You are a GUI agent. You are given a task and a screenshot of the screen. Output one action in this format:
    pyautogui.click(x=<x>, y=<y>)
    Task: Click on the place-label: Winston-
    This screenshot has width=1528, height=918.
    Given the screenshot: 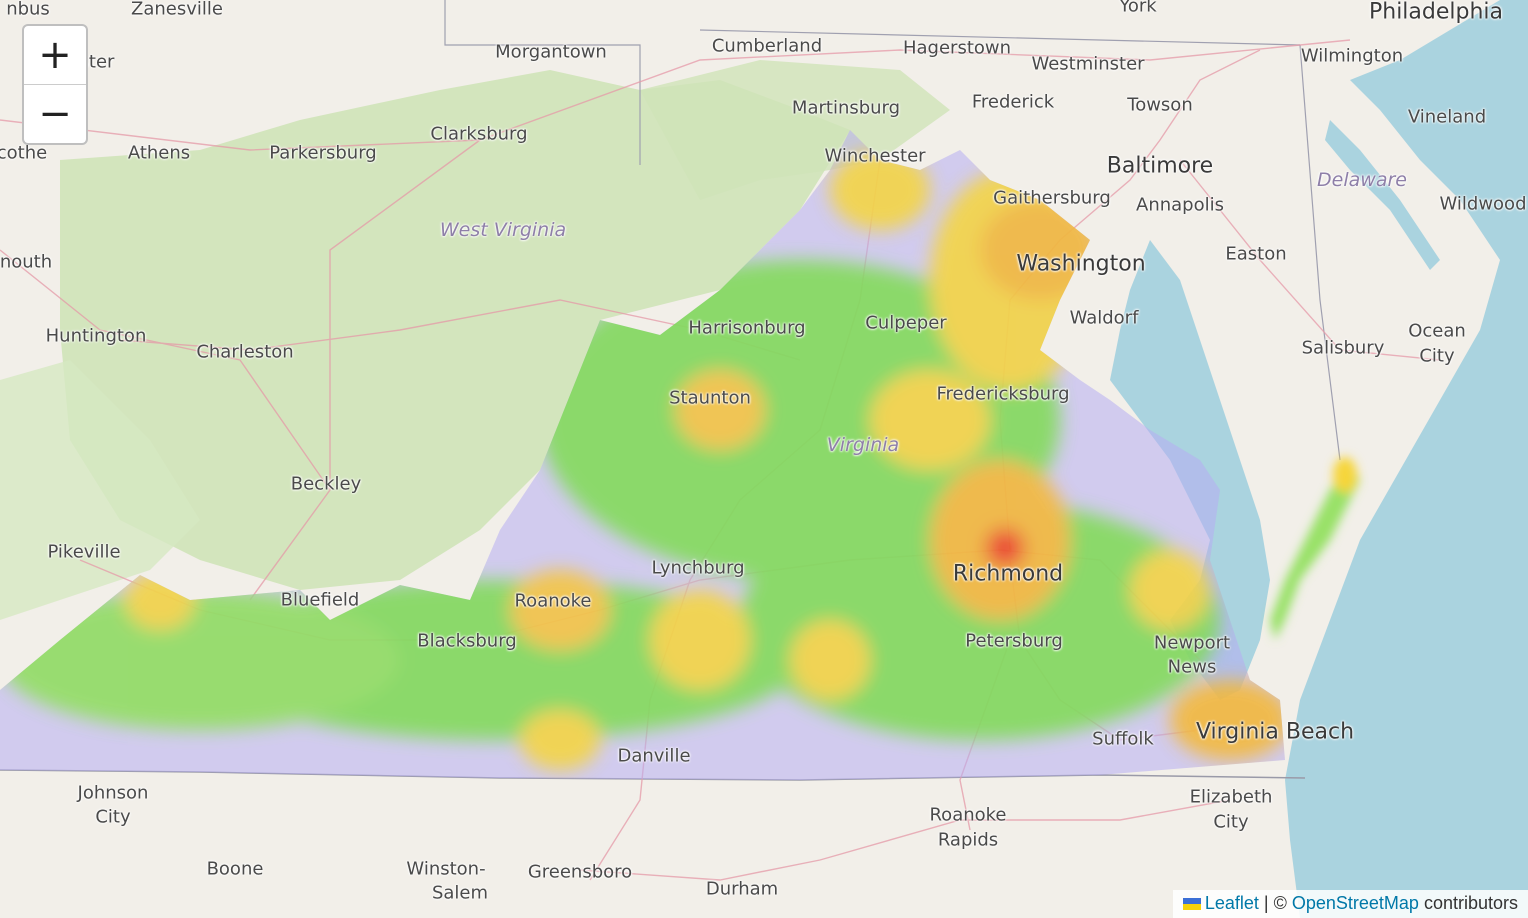 What is the action you would take?
    pyautogui.click(x=446, y=869)
    